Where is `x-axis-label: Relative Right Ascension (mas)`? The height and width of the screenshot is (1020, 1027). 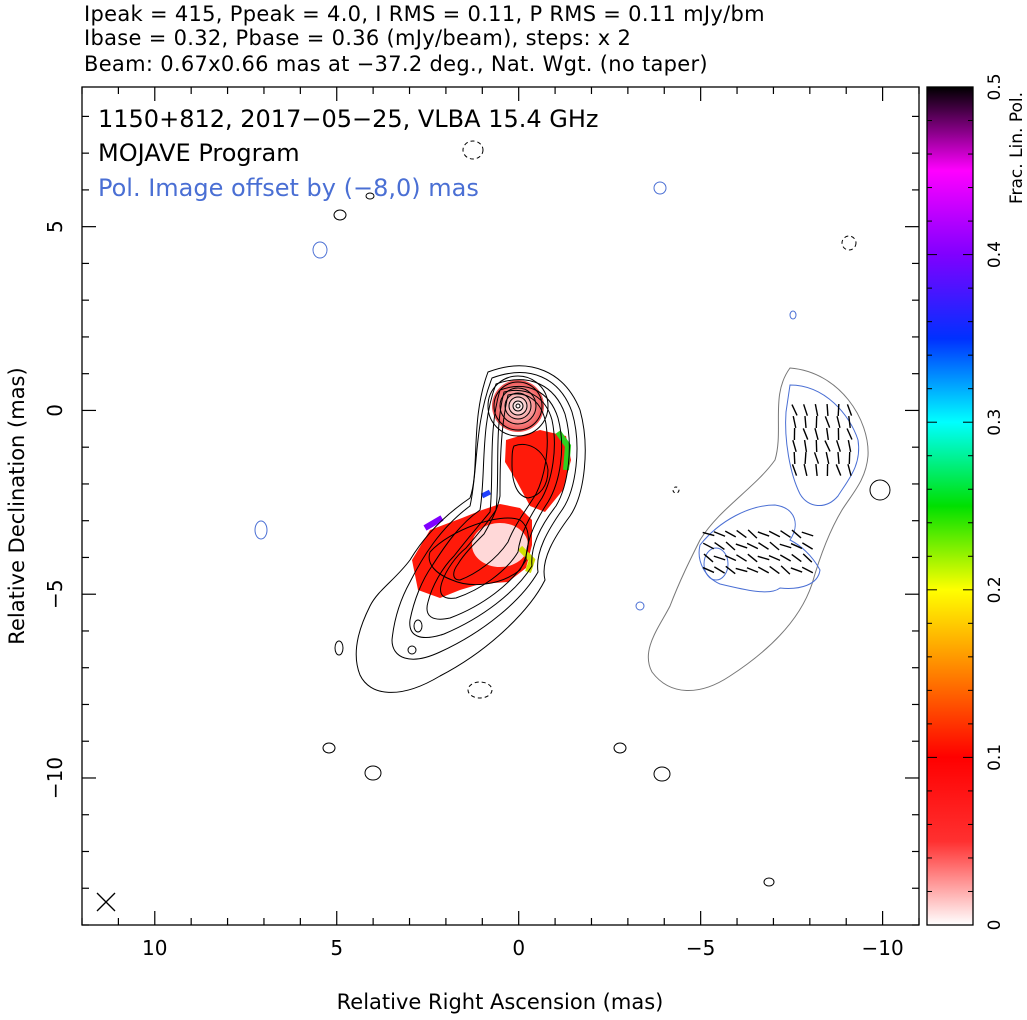
x-axis-label: Relative Right Ascension (mas) is located at coordinates (500, 1002).